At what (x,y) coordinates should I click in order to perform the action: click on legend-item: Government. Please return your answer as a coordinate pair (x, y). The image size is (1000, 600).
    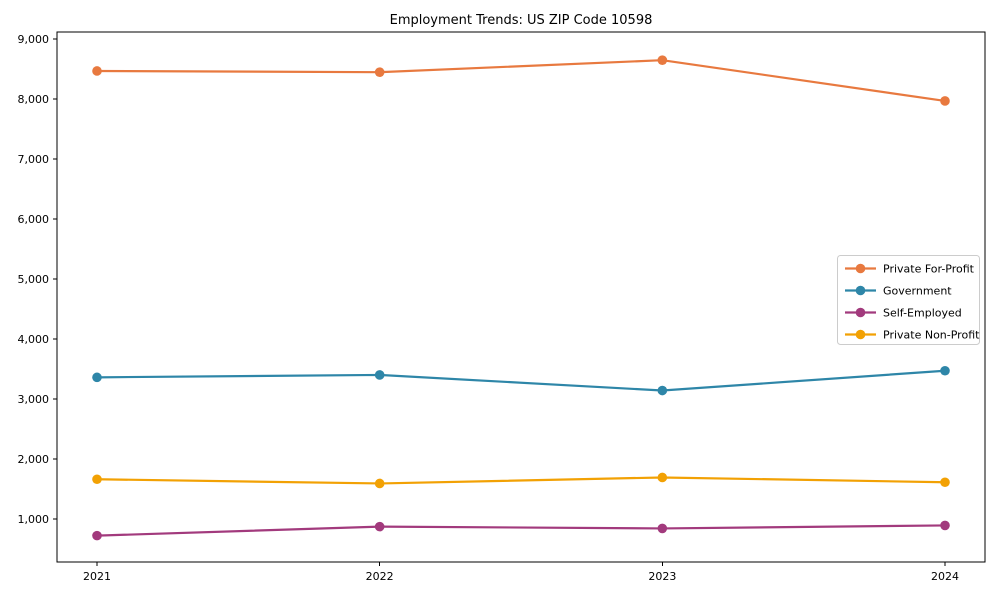
    Looking at the image, I should click on (898, 291).